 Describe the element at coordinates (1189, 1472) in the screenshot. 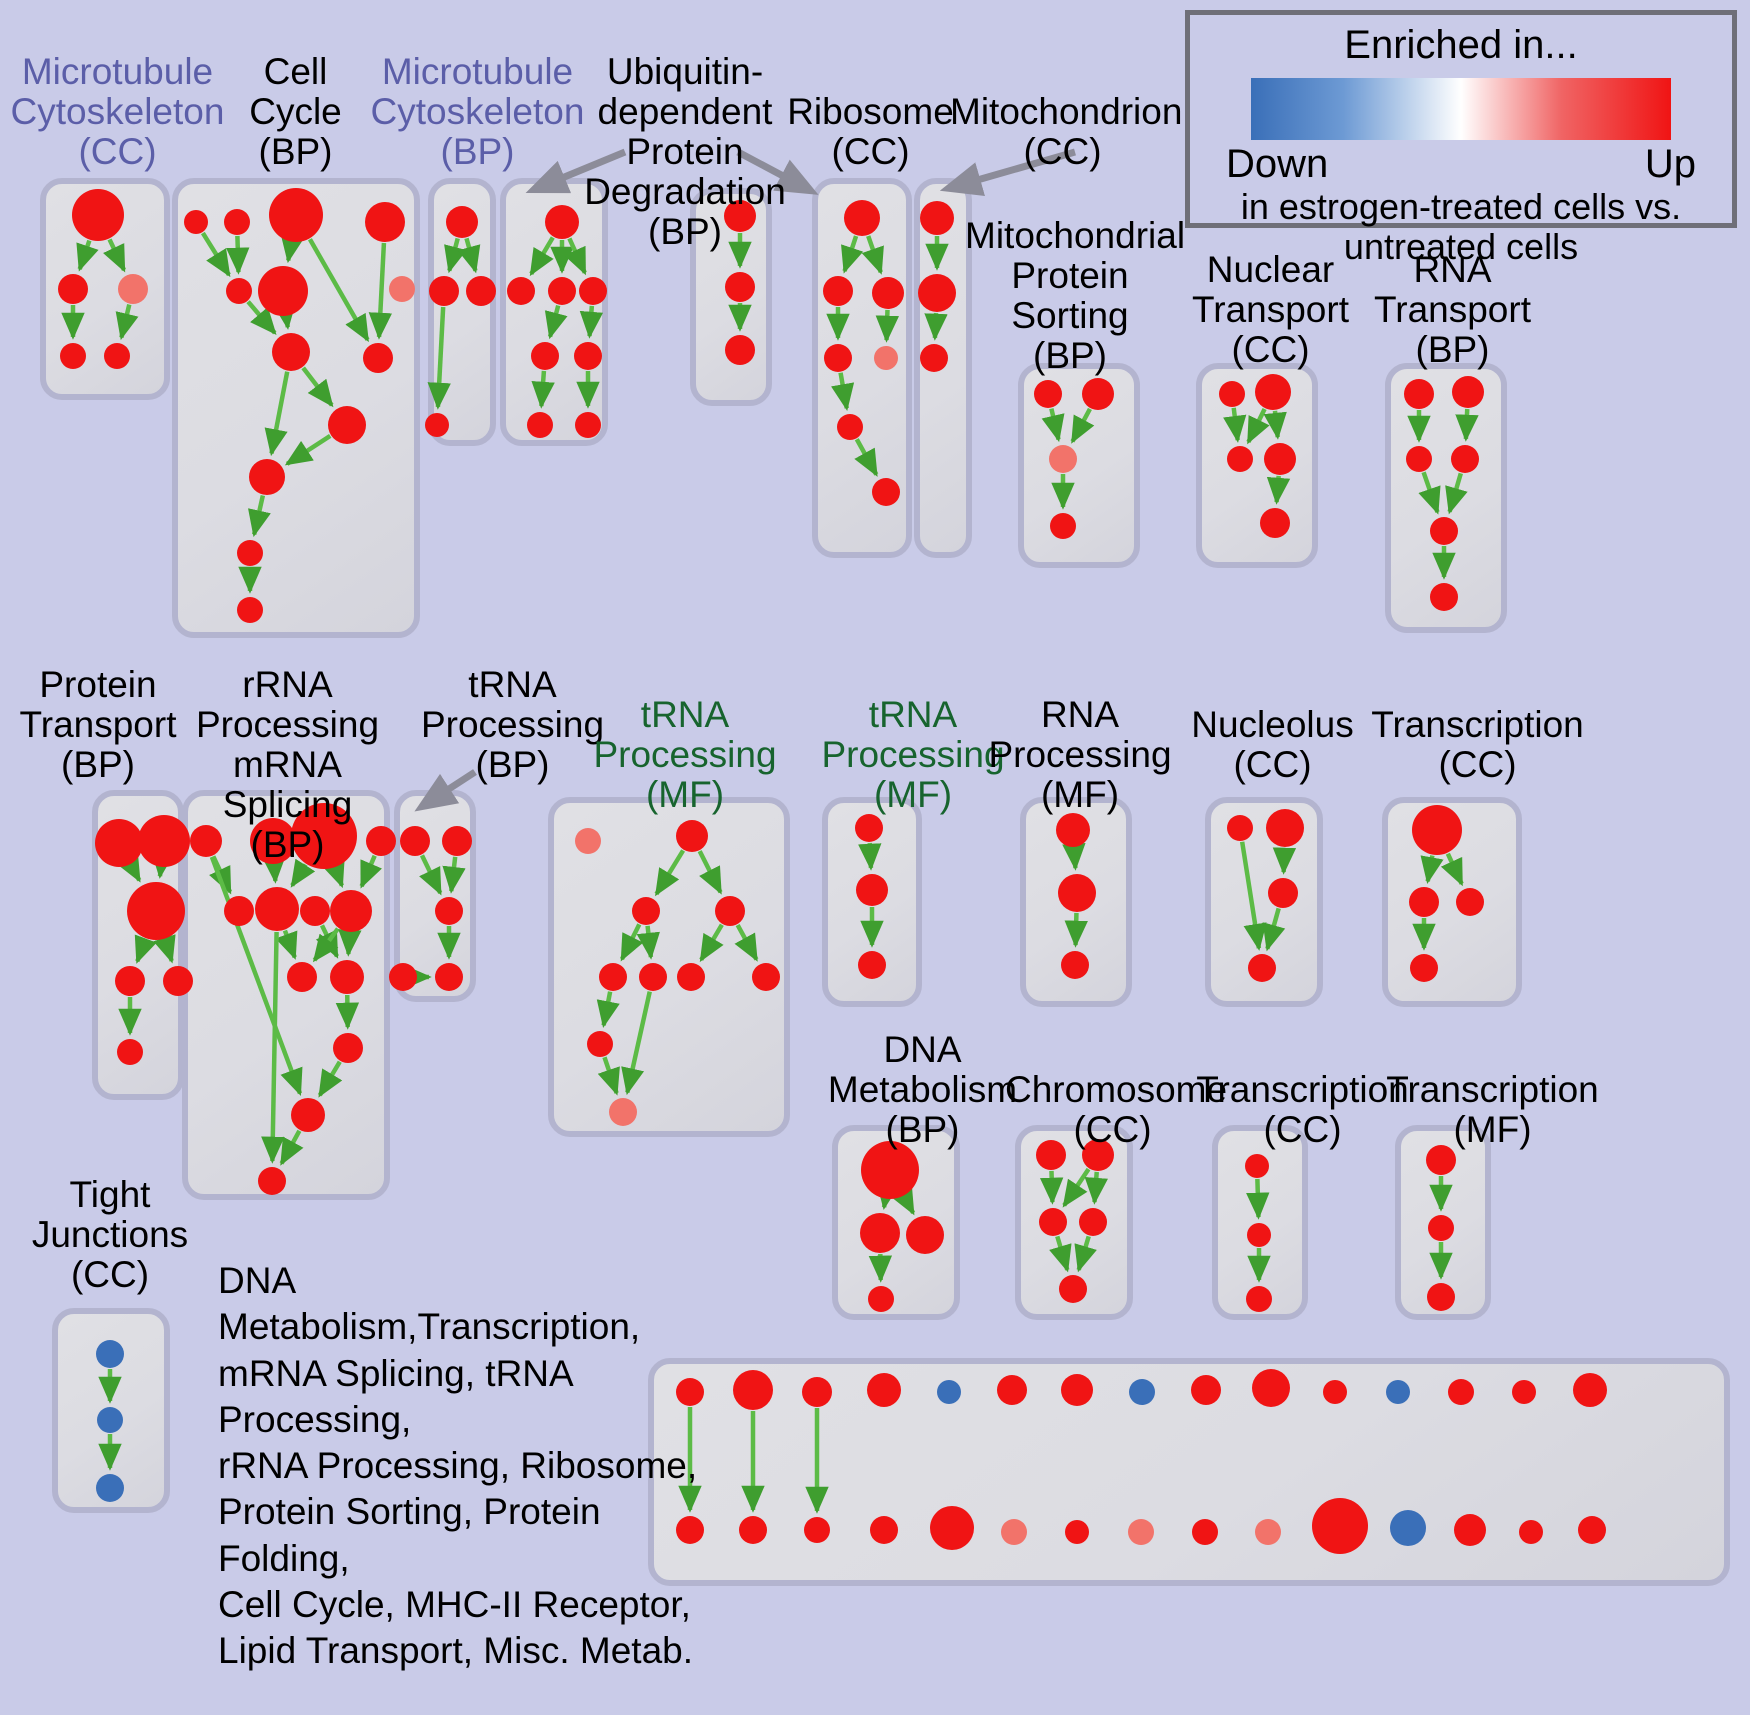

I see `box-misc-strip` at that location.